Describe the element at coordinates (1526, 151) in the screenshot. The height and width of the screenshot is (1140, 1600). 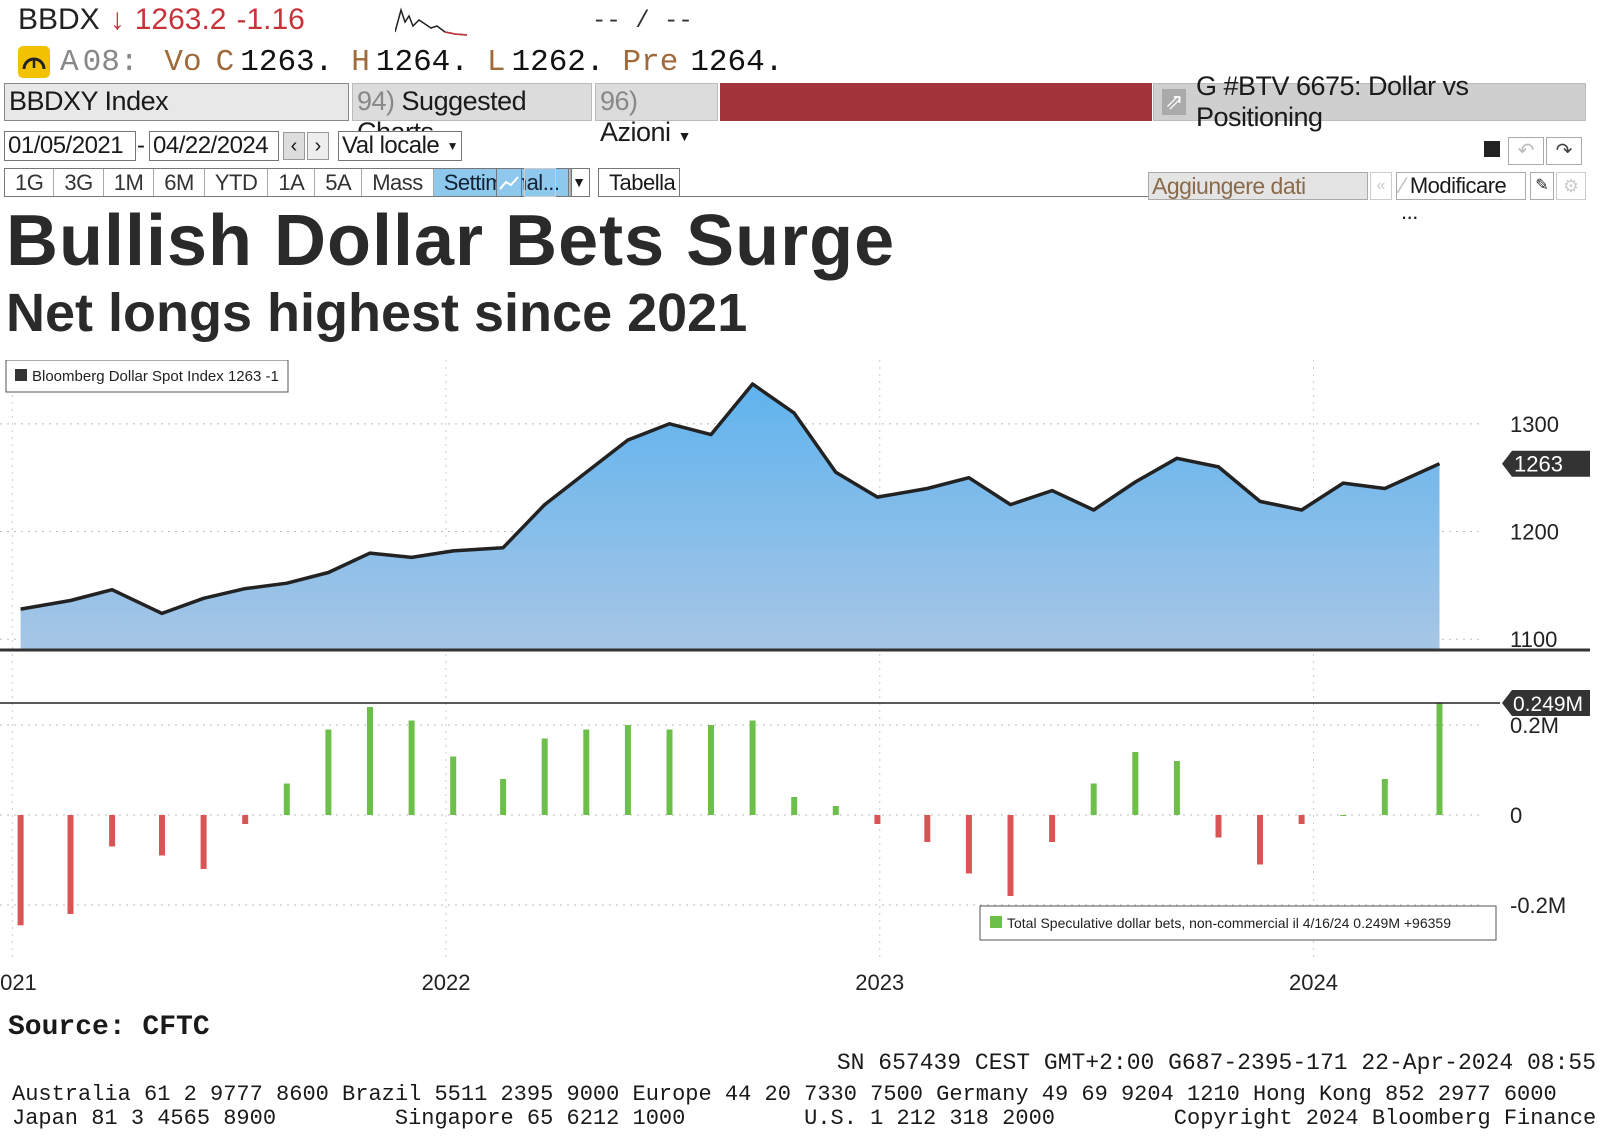
I see `undo-button: ↶` at that location.